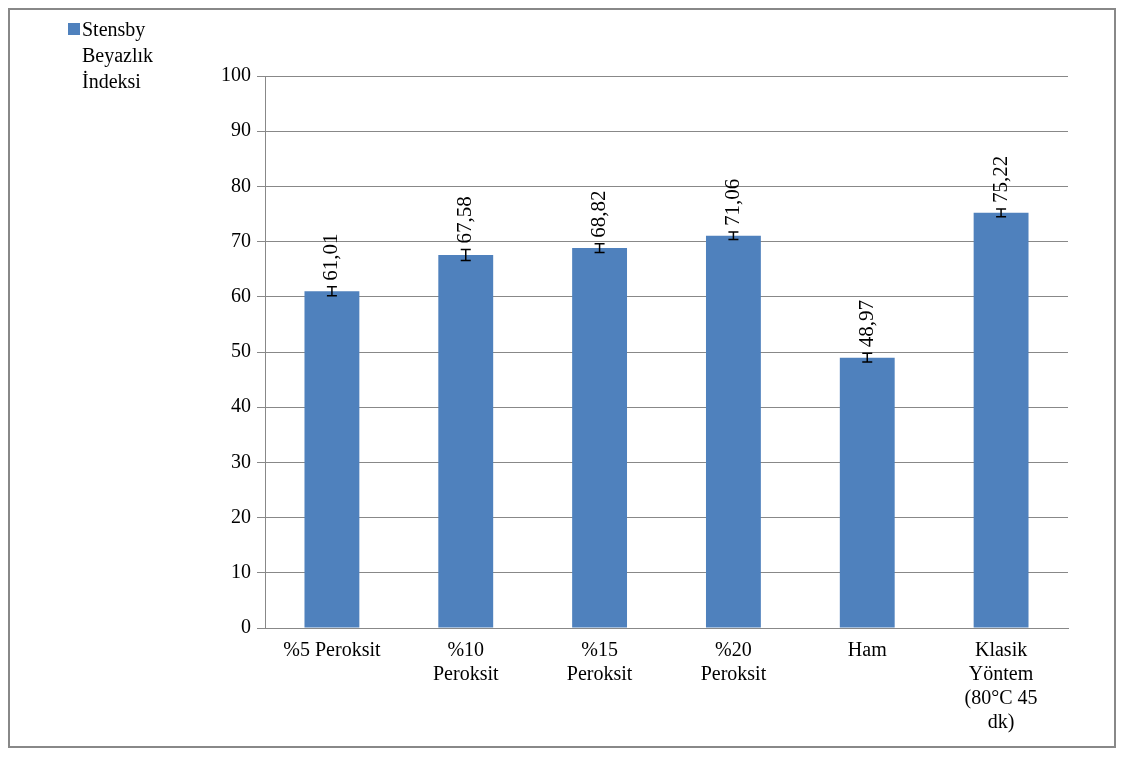  I want to click on y-tick-label: 30, so click(241, 460).